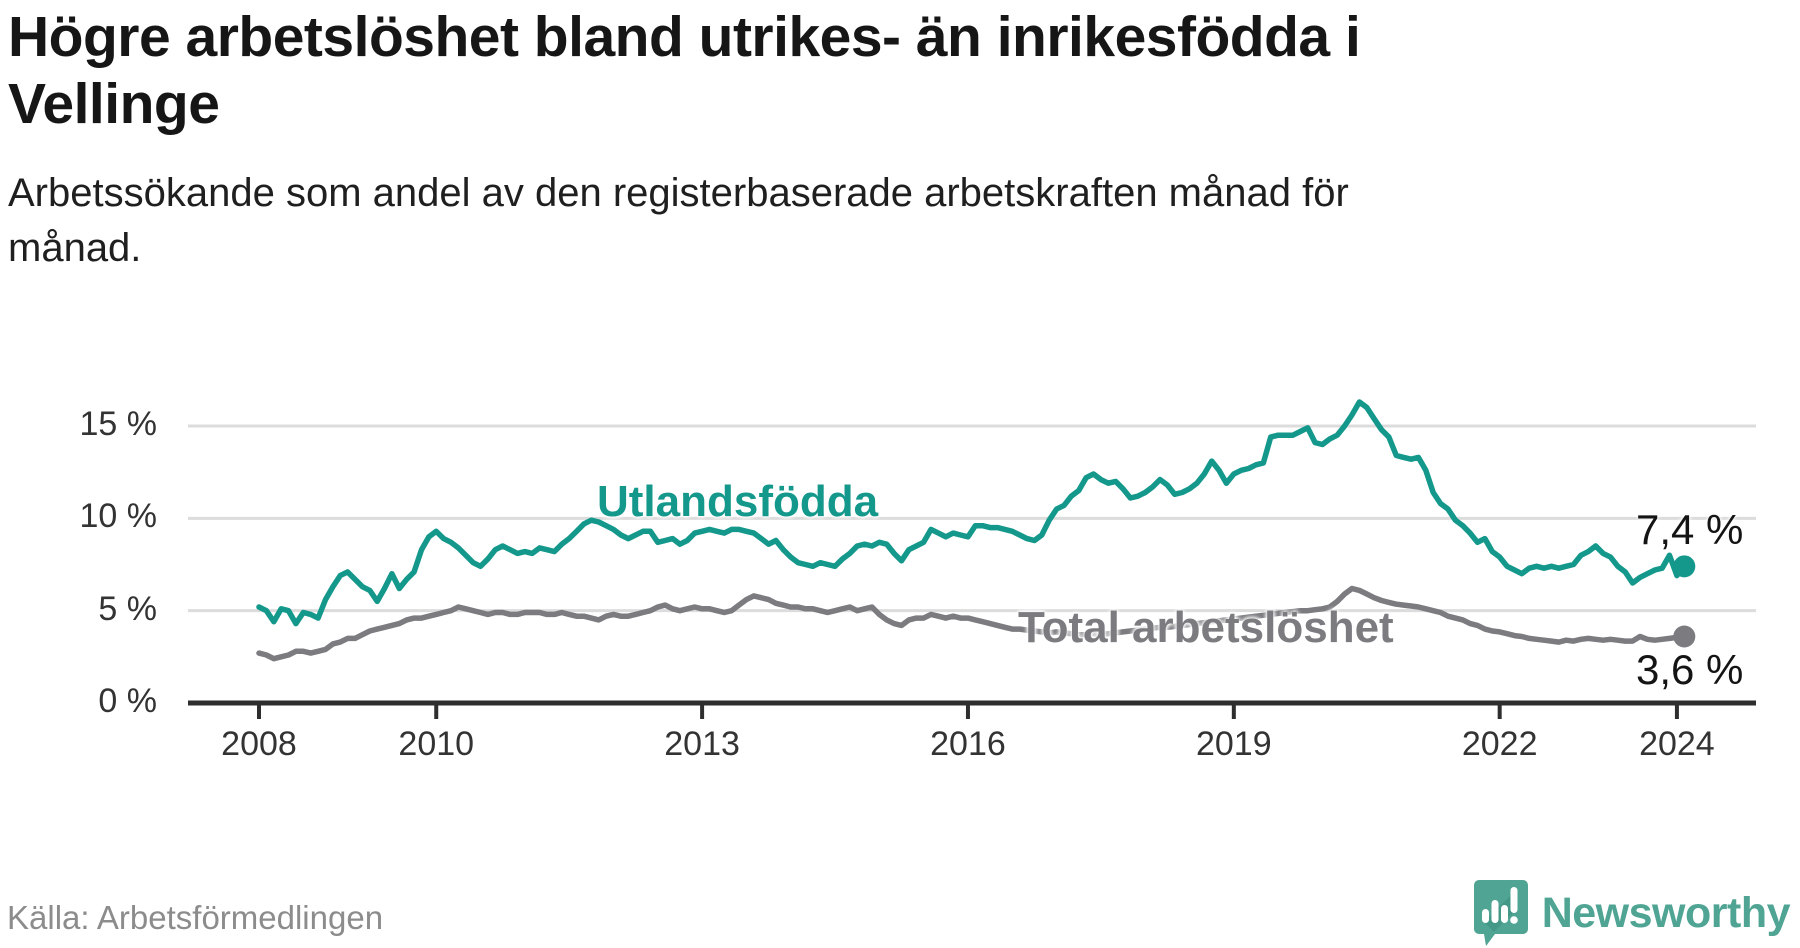 This screenshot has width=1800, height=948. I want to click on logo-inner-shadow, so click(1499, 911).